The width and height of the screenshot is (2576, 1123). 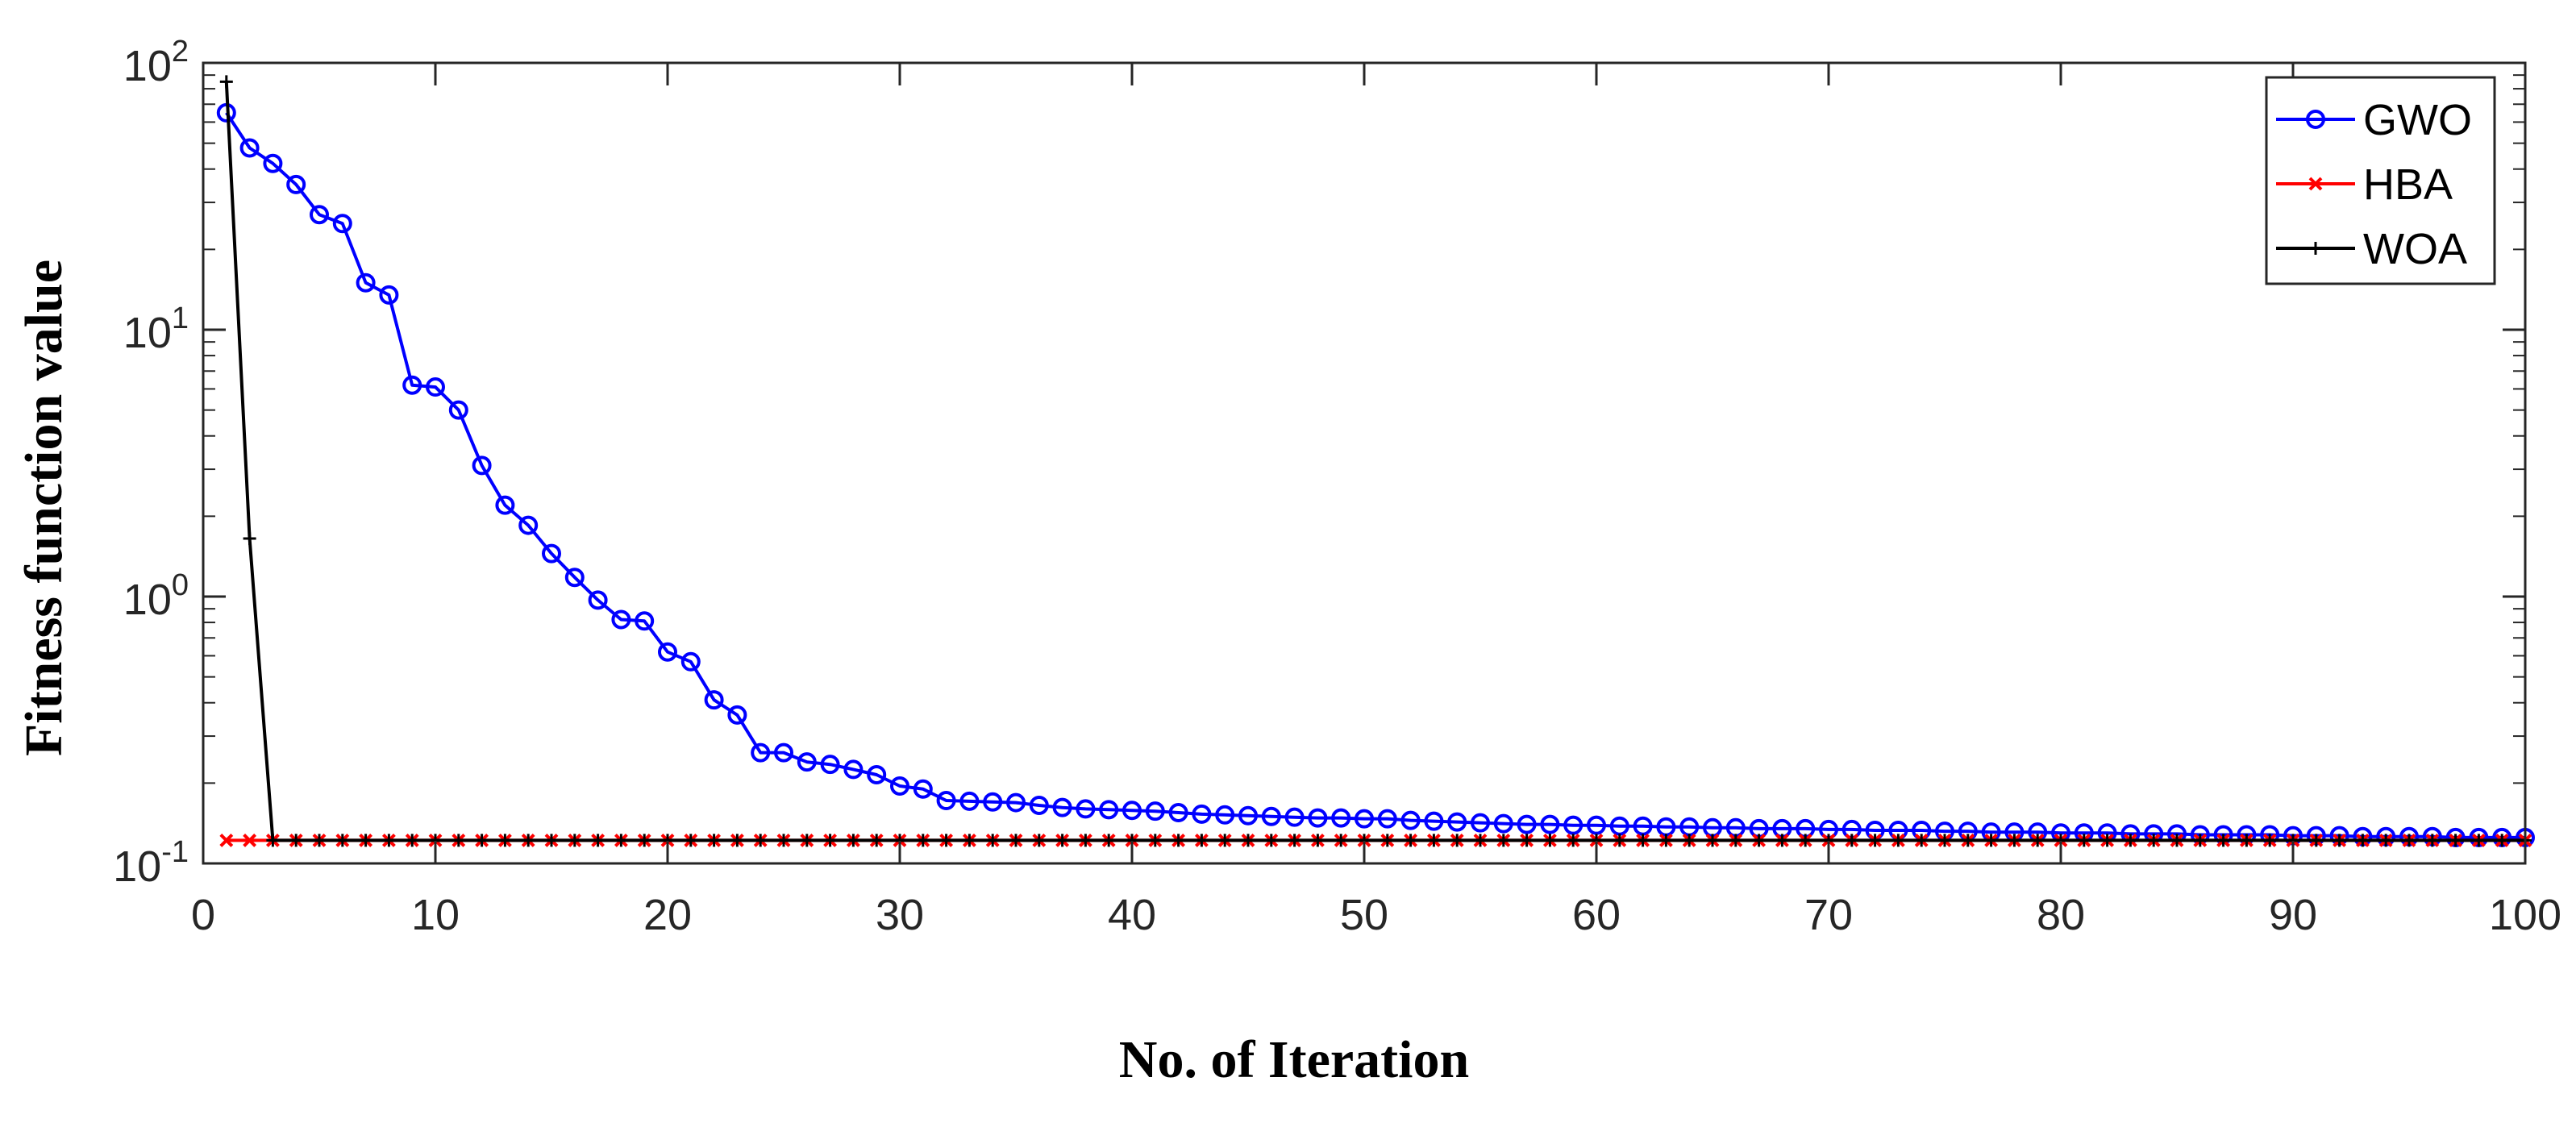 I want to click on x-tick-label: 20, so click(x=668, y=915).